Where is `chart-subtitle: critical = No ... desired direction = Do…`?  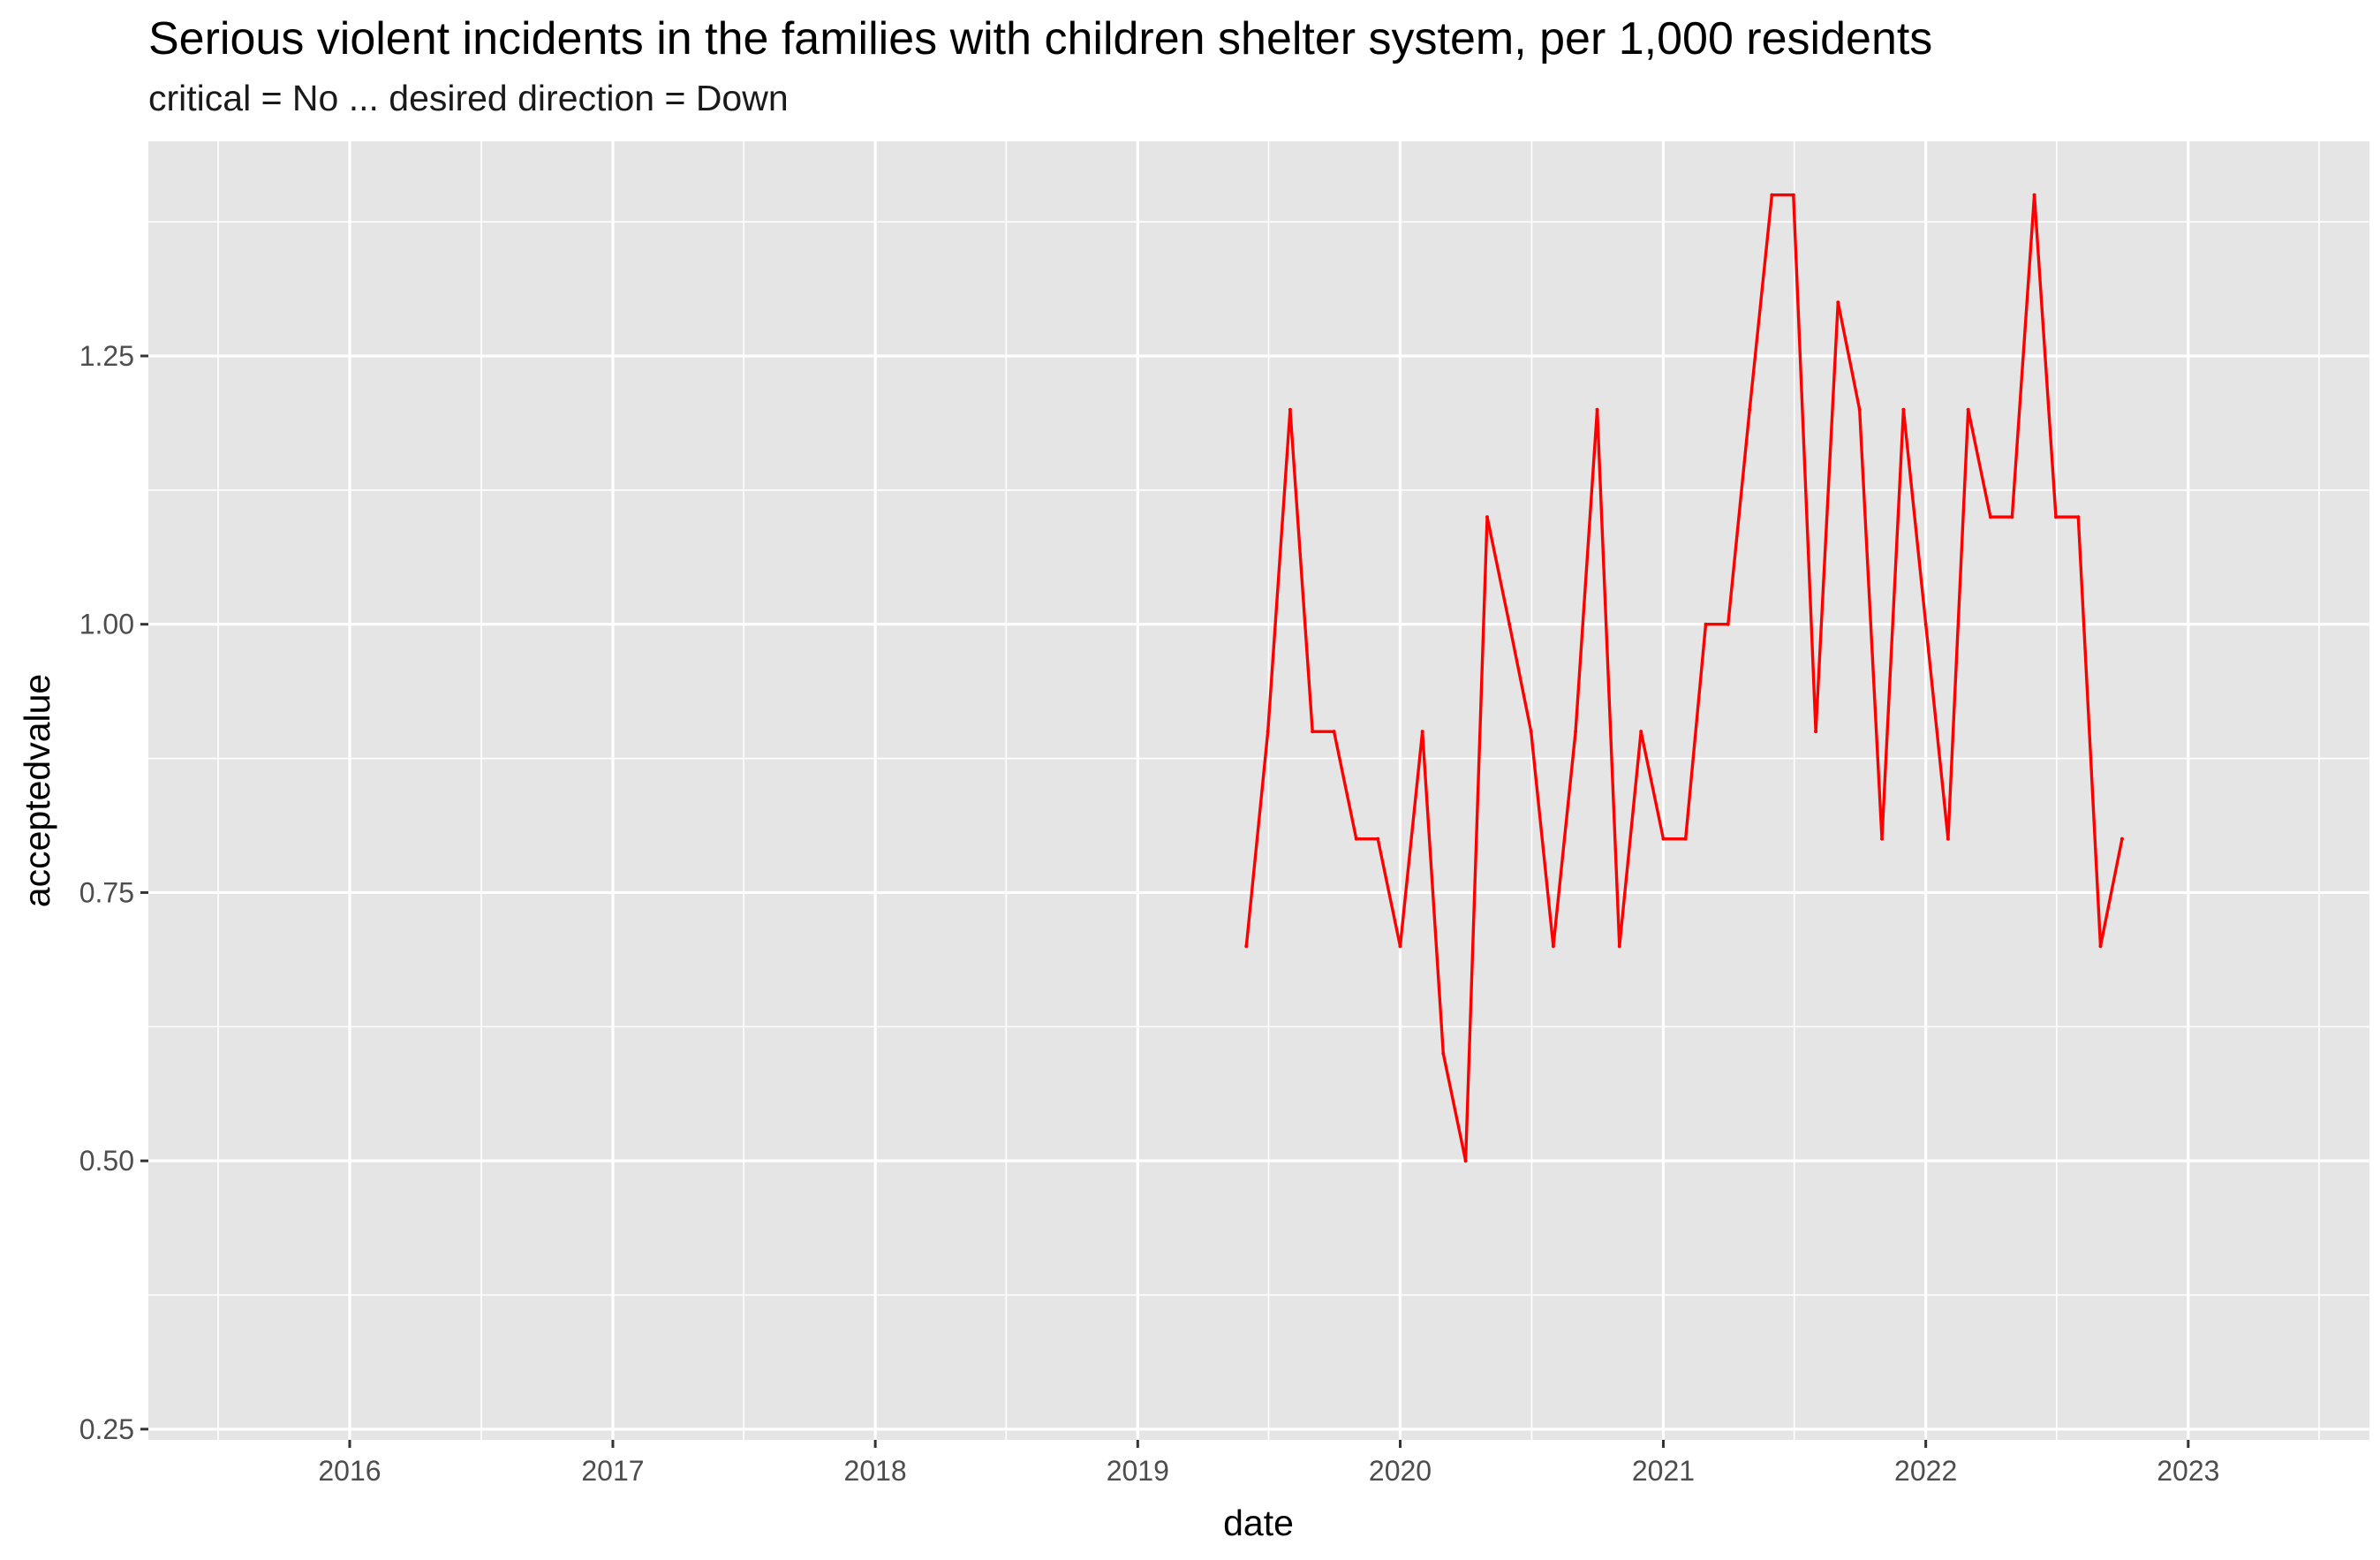 chart-subtitle: critical = No ... desired direction = Do… is located at coordinates (468, 98).